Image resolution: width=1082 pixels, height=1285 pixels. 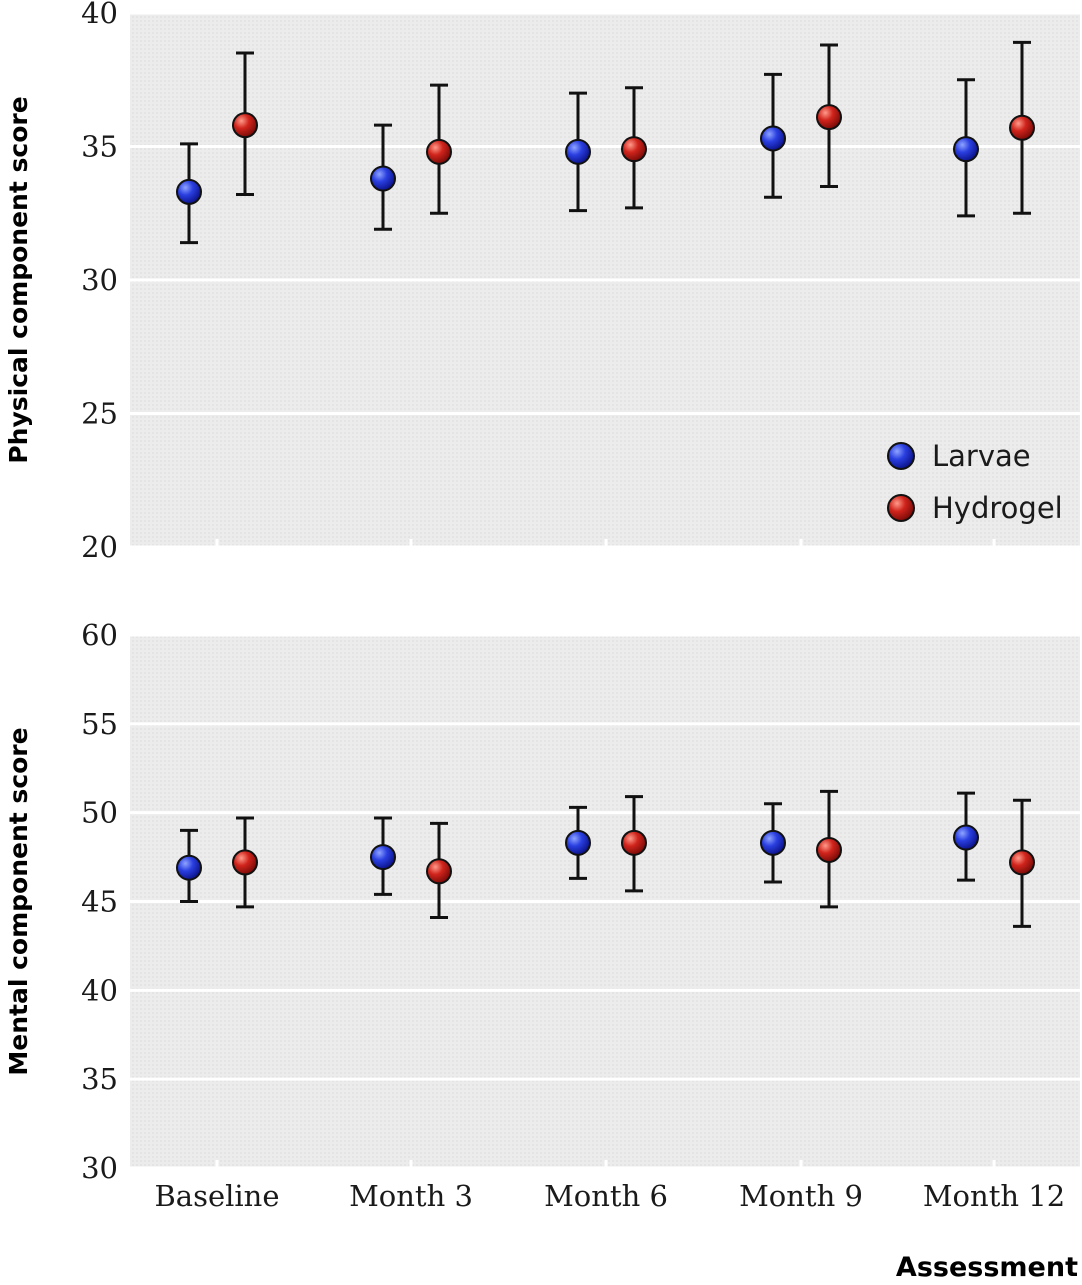 What do you see at coordinates (99, 902) in the screenshot?
I see `y-tick-label: 45` at bounding box center [99, 902].